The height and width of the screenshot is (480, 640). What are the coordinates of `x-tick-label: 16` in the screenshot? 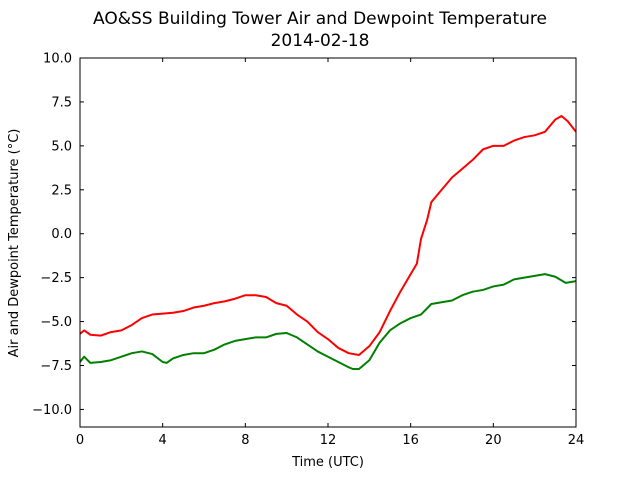 It's located at (410, 440).